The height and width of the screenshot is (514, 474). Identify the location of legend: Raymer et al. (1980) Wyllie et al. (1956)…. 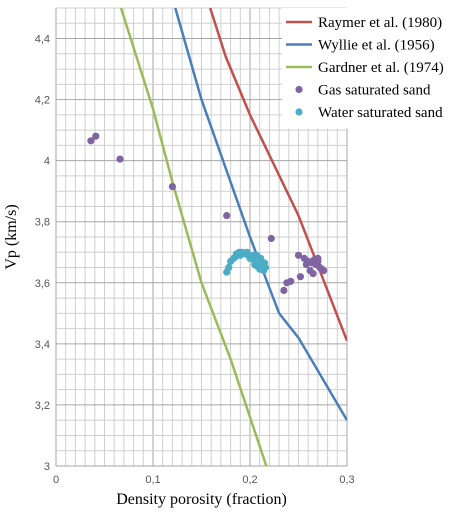
(365, 68).